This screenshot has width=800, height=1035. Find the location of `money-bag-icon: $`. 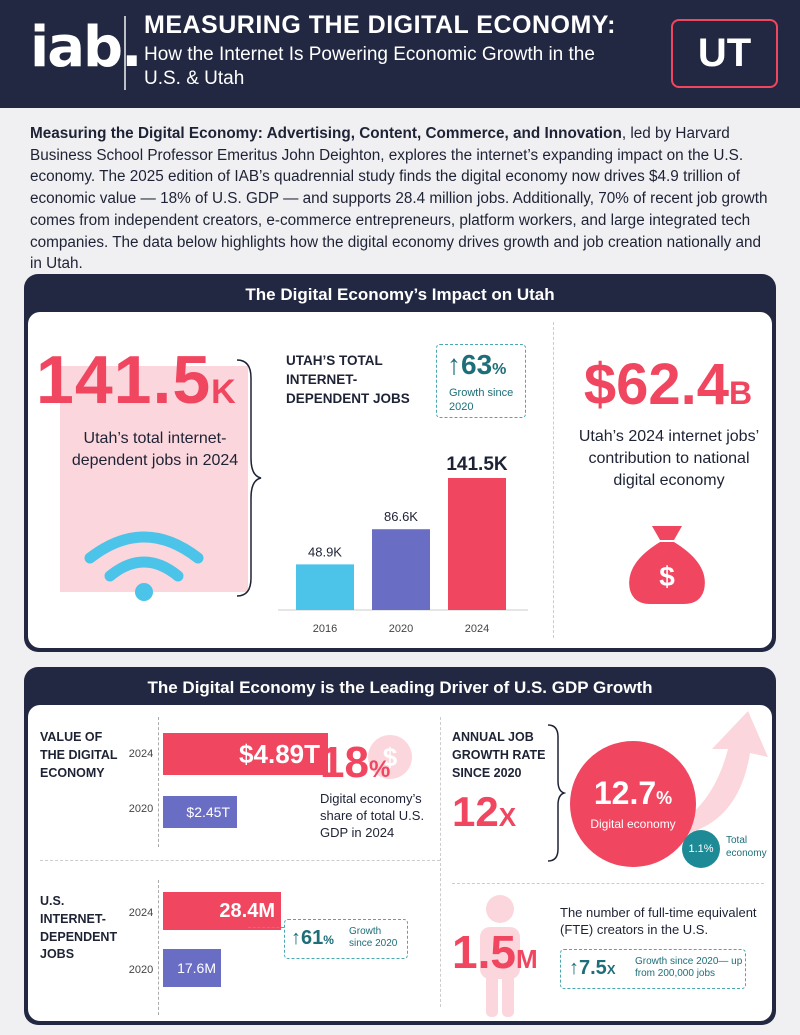

money-bag-icon: $ is located at coordinates (667, 565).